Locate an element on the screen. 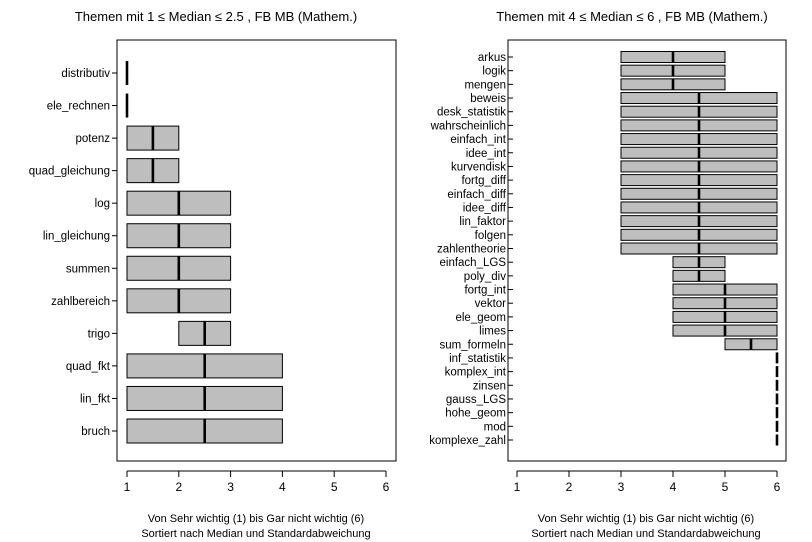 The width and height of the screenshot is (812, 542). category-label-einfach_LGS: einfach_LGS is located at coordinates (473, 263).